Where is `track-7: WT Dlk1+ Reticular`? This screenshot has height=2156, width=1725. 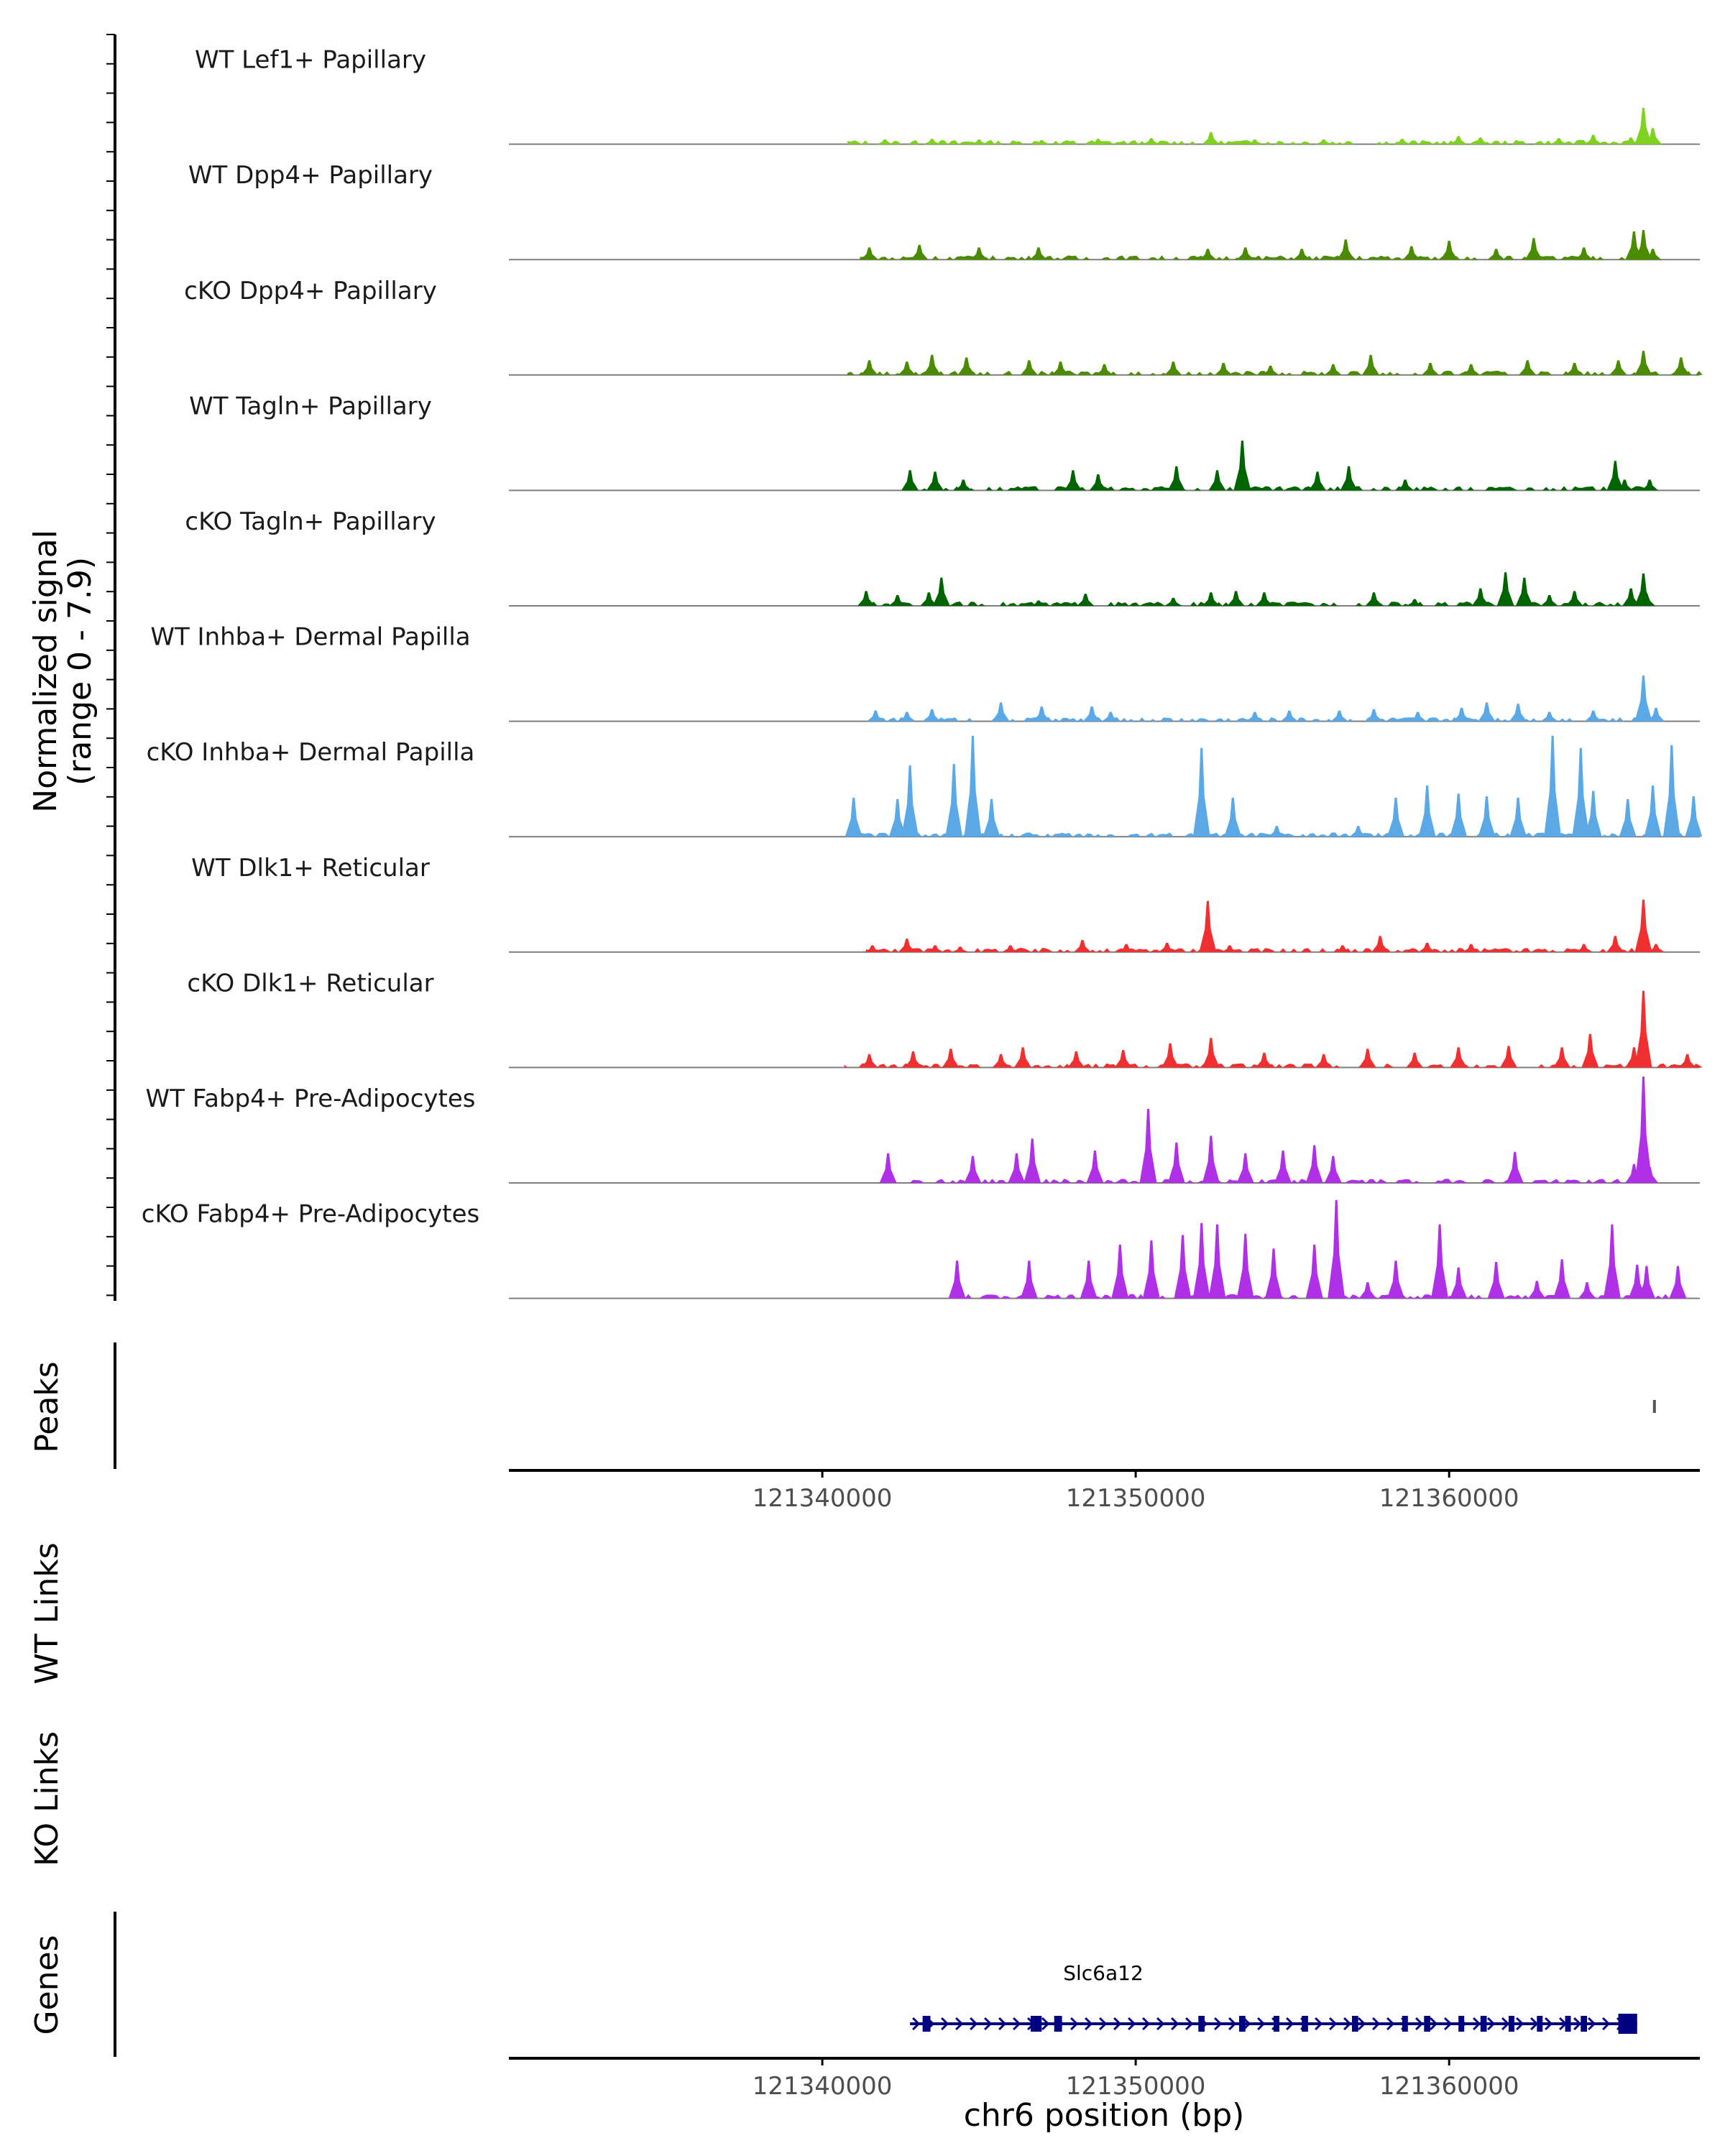
track-7: WT Dlk1+ Reticular is located at coordinates (945, 904).